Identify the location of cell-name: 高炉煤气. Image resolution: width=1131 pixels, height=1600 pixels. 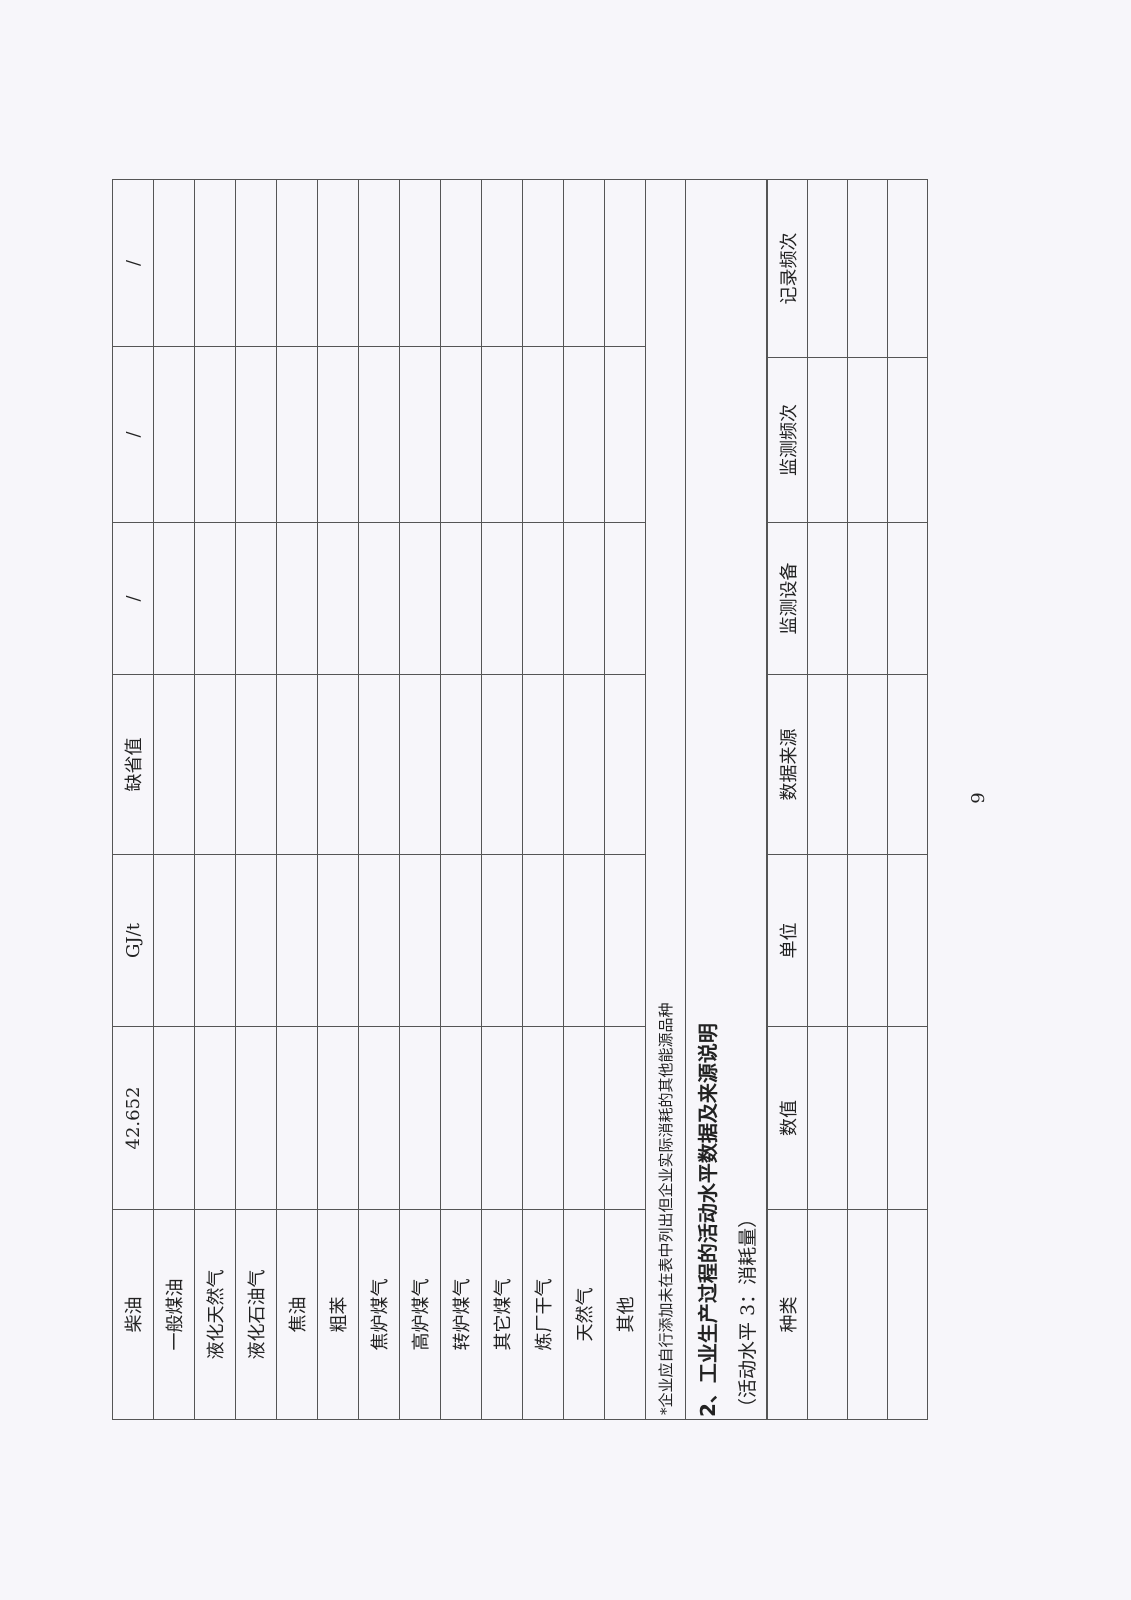
(420, 1314).